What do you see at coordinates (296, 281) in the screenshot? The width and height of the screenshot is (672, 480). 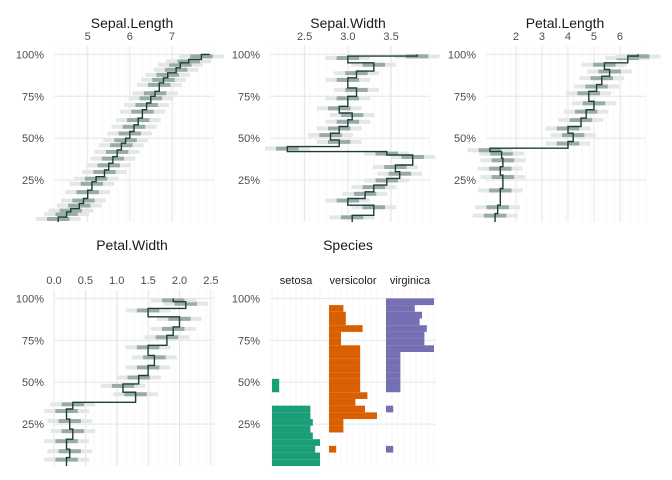 I see `facet-strip-label: setosa` at bounding box center [296, 281].